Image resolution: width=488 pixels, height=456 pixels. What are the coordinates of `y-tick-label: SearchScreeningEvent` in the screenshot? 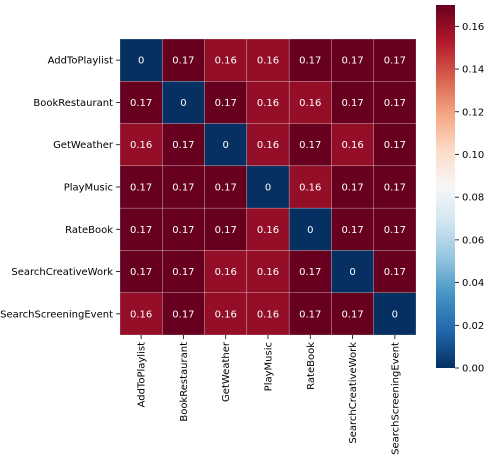 It's located at (56, 314).